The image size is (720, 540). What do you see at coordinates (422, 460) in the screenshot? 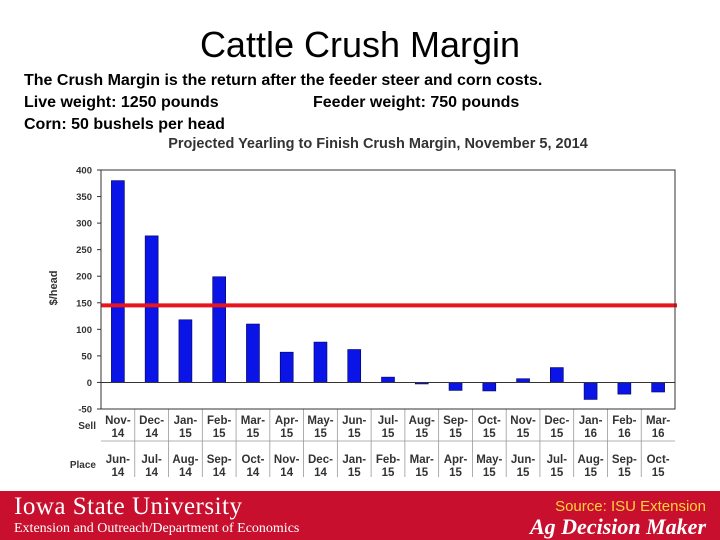
I see `place-month-label: Mar-` at bounding box center [422, 460].